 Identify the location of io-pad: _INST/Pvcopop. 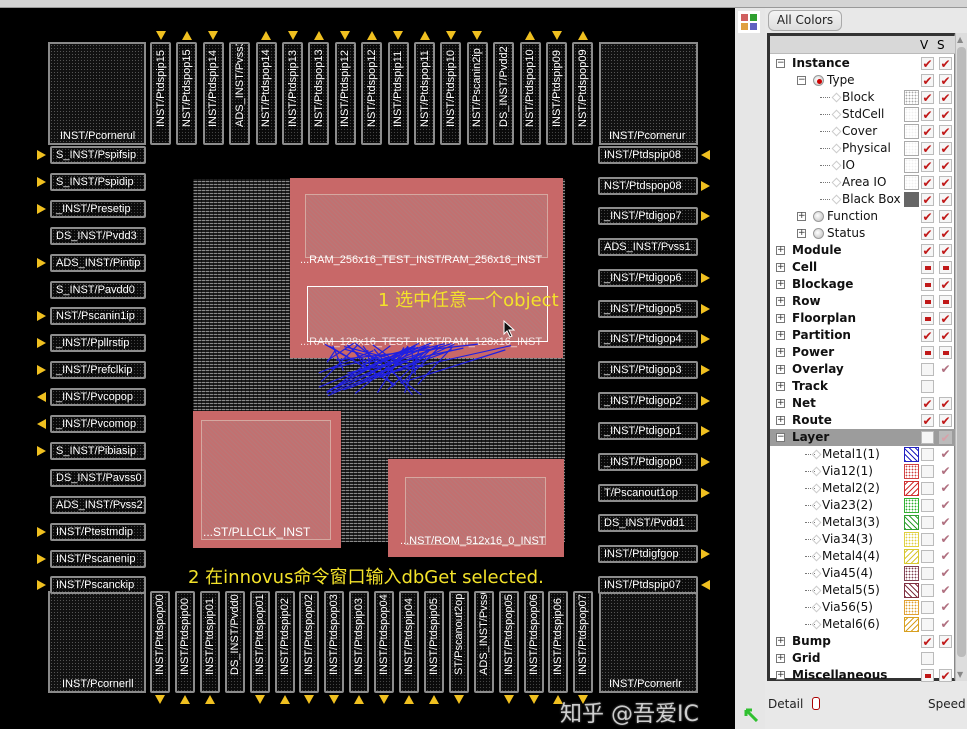
(98, 397).